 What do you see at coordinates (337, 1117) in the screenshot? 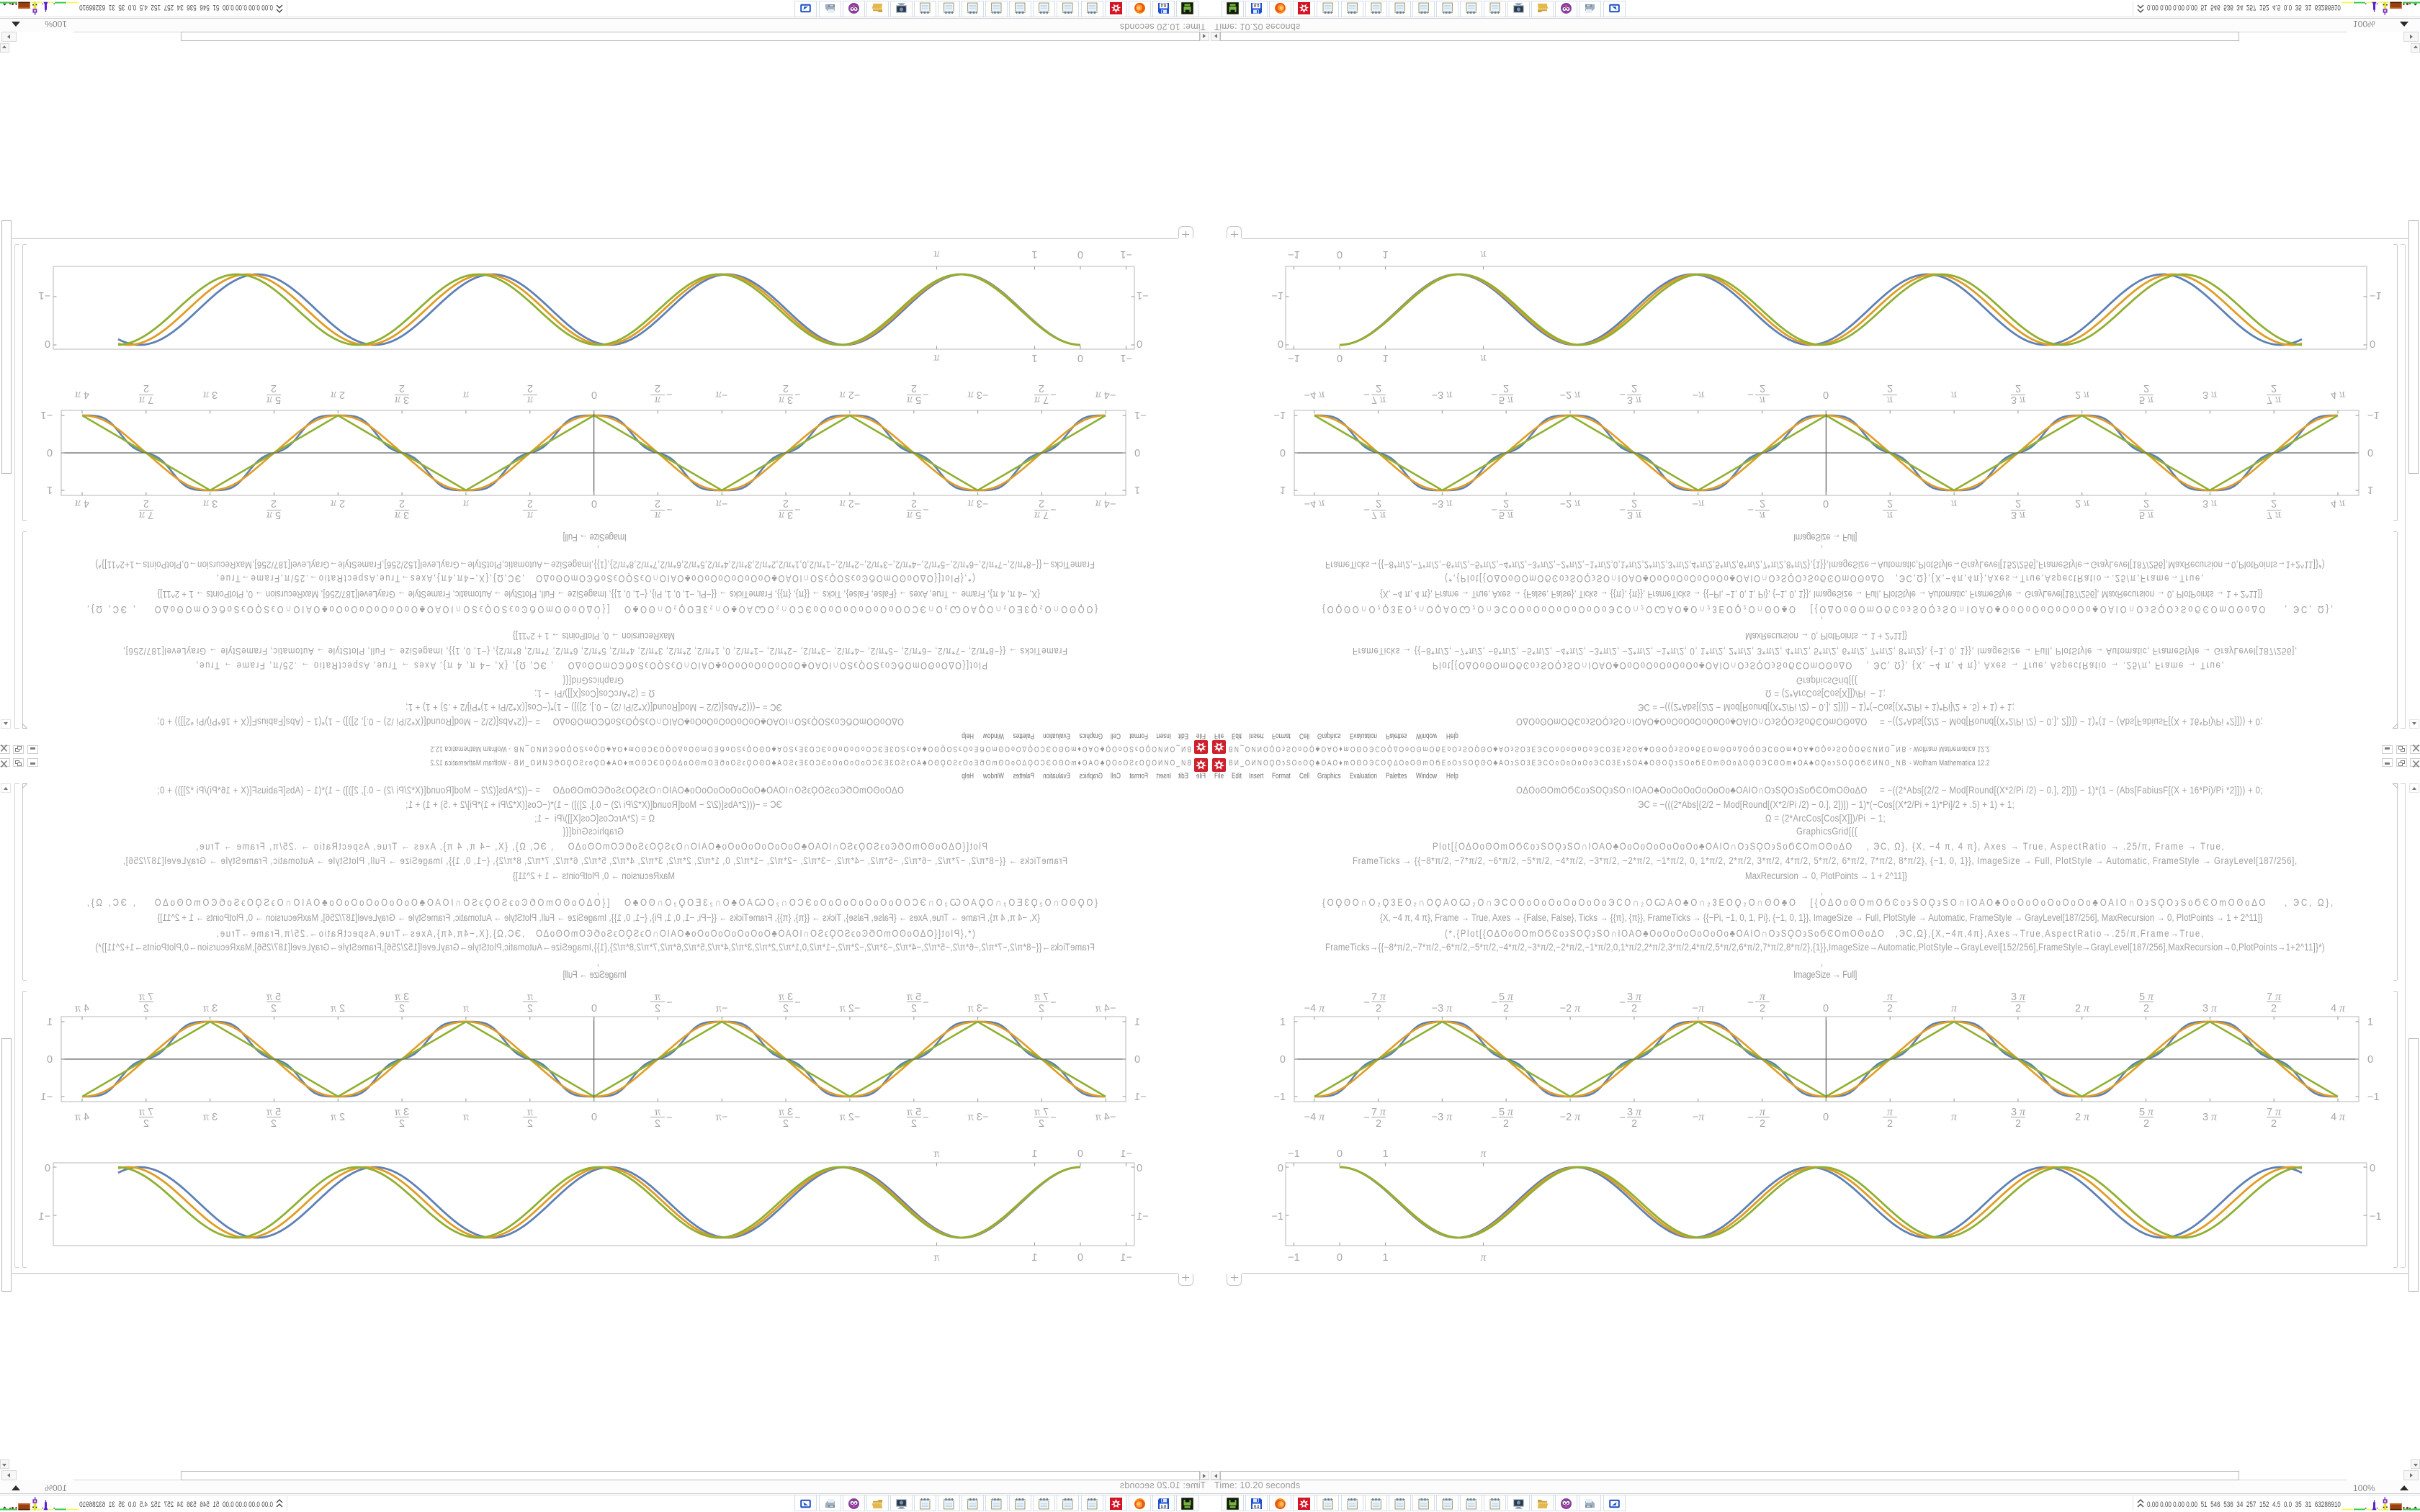
I see `svg-text: 2 π` at bounding box center [337, 1117].